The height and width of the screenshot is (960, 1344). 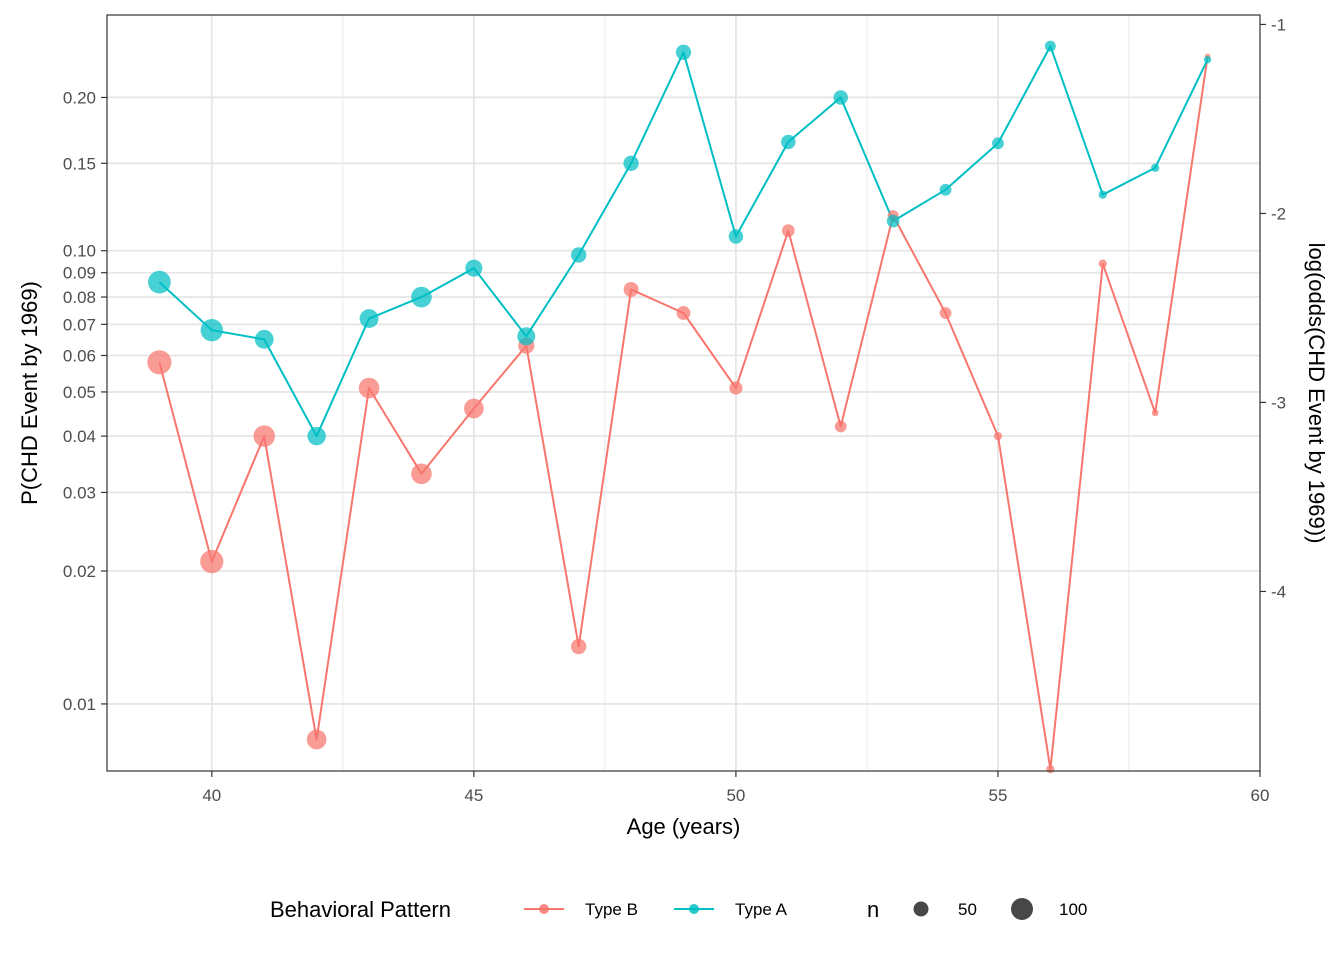 What do you see at coordinates (79, 492) in the screenshot?
I see `y-tick-label-left: 0.03` at bounding box center [79, 492].